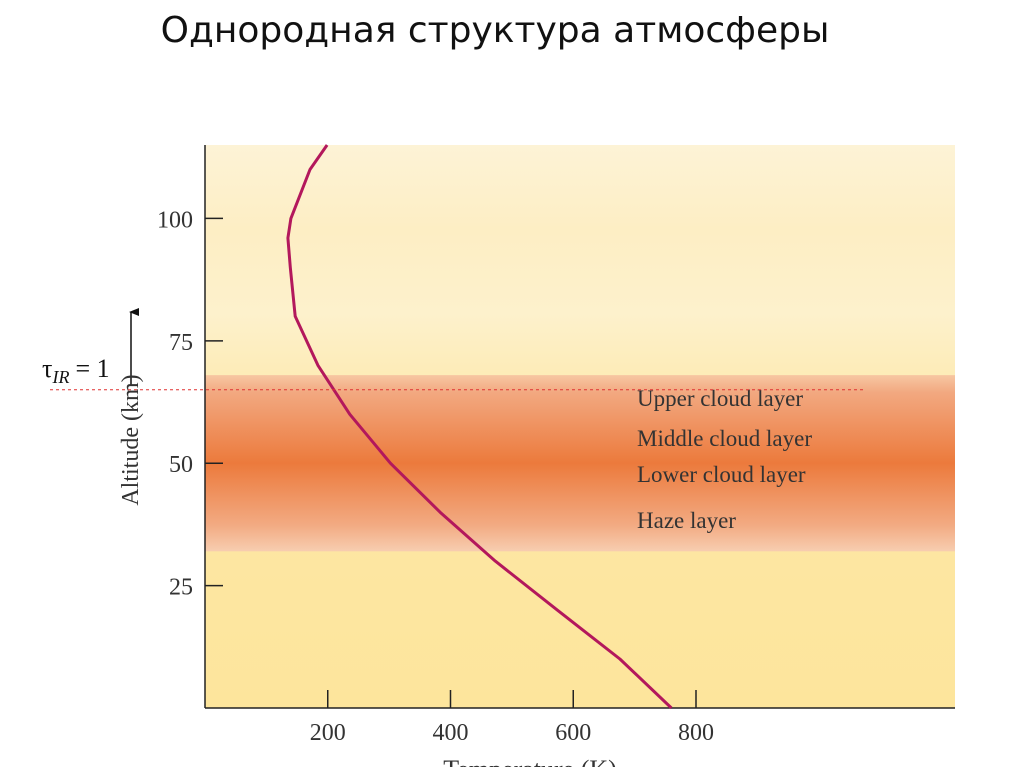 This screenshot has height=767, width=1023. I want to click on layer-label: Lower cloud layer, so click(721, 474).